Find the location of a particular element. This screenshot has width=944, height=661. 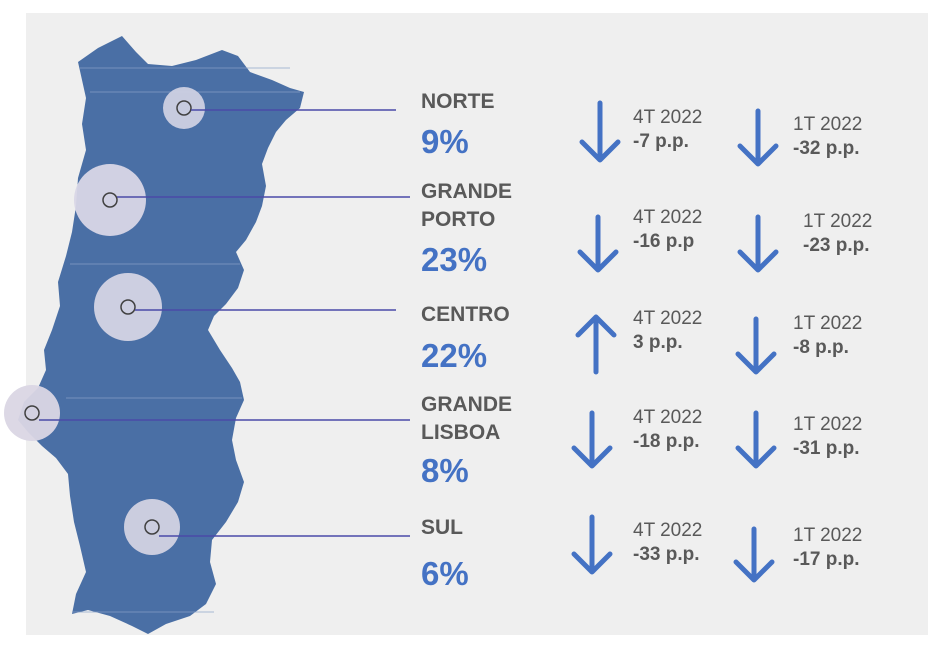

region-value-centro: 22% is located at coordinates (454, 355).